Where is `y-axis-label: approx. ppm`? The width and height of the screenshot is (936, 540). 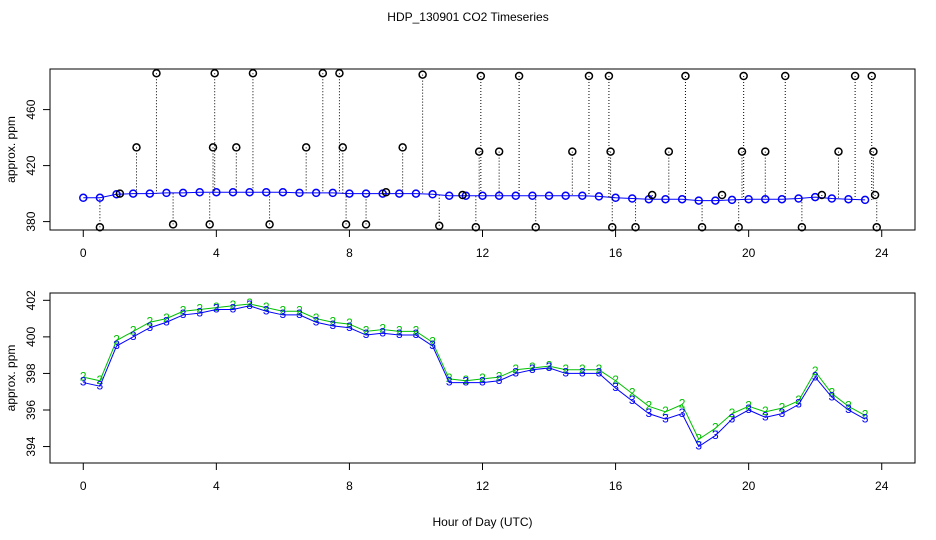
y-axis-label: approx. ppm is located at coordinates (11, 378).